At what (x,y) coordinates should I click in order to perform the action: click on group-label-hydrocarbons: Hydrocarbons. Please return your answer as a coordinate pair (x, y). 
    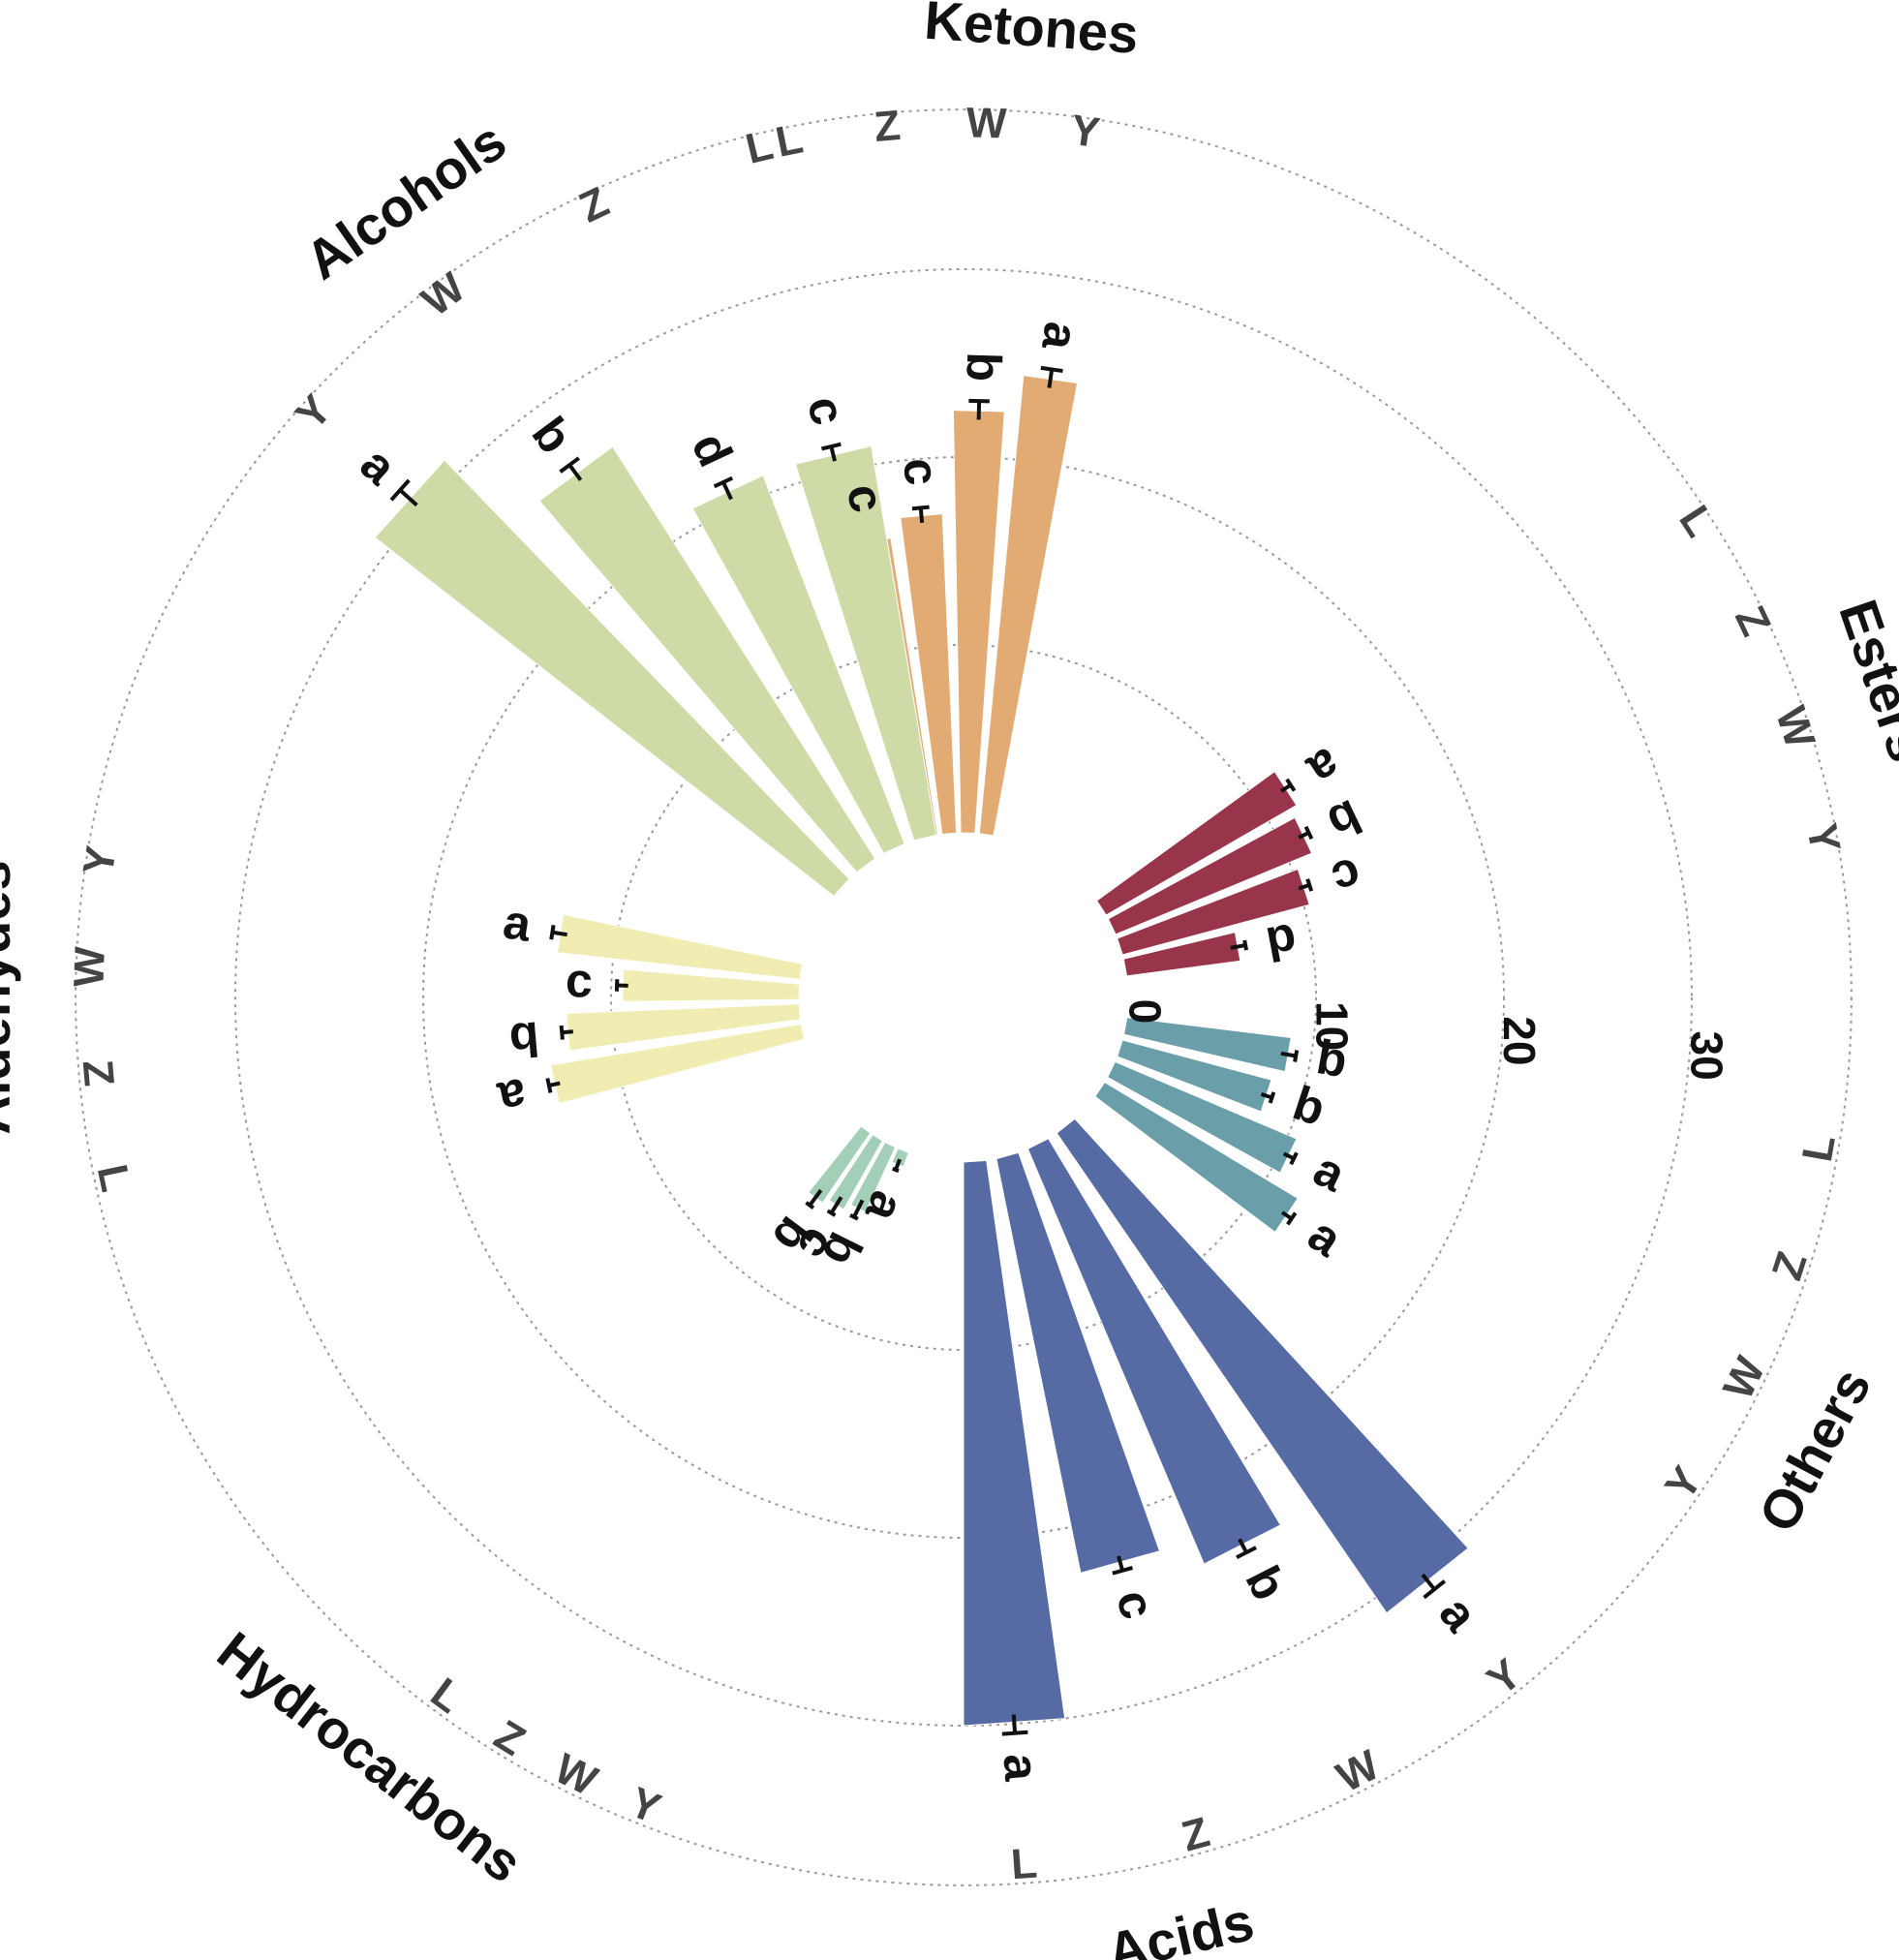
    Looking at the image, I should click on (370, 1757).